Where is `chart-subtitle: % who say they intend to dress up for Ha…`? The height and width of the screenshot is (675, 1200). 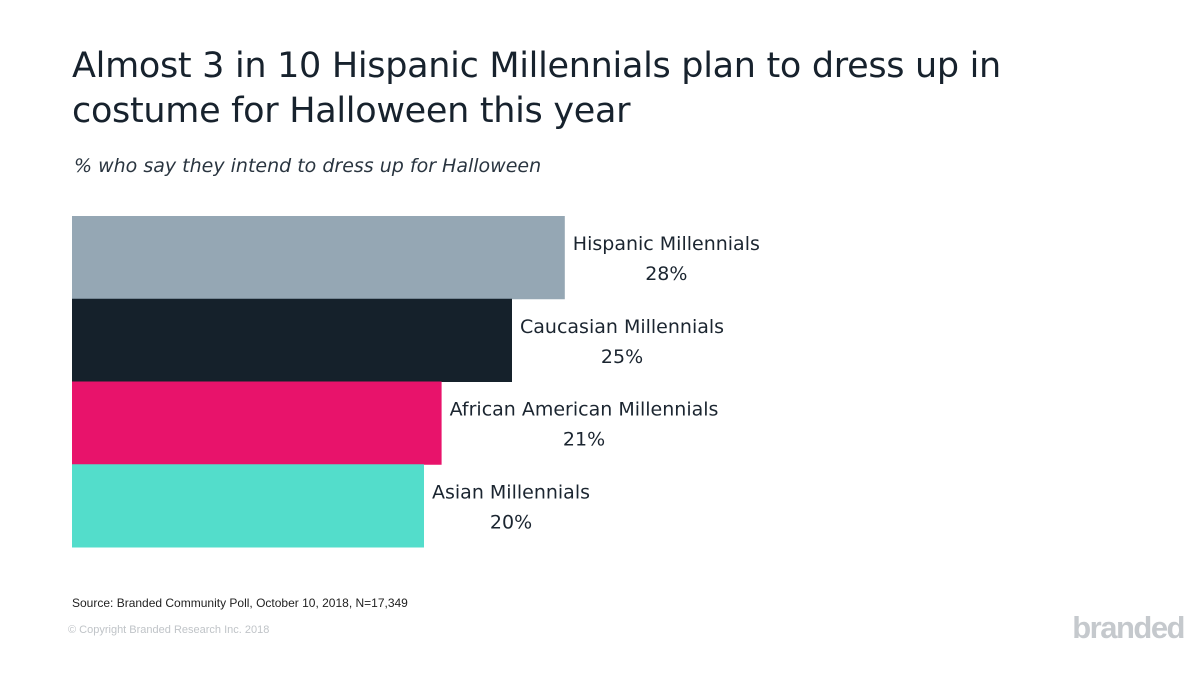
chart-subtitle: % who say they intend to dress up for Ha… is located at coordinates (308, 166).